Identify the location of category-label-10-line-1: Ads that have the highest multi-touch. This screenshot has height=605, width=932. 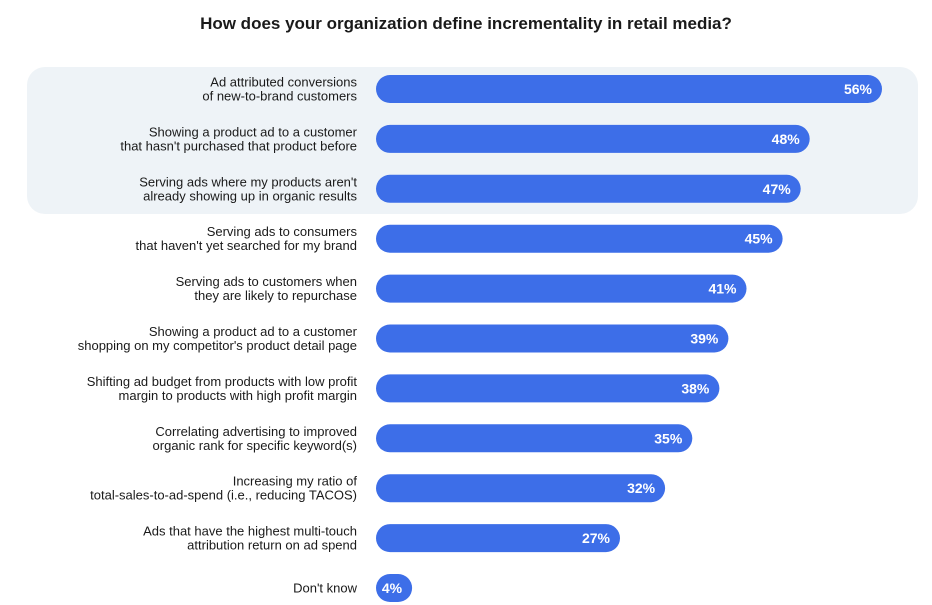
(250, 531).